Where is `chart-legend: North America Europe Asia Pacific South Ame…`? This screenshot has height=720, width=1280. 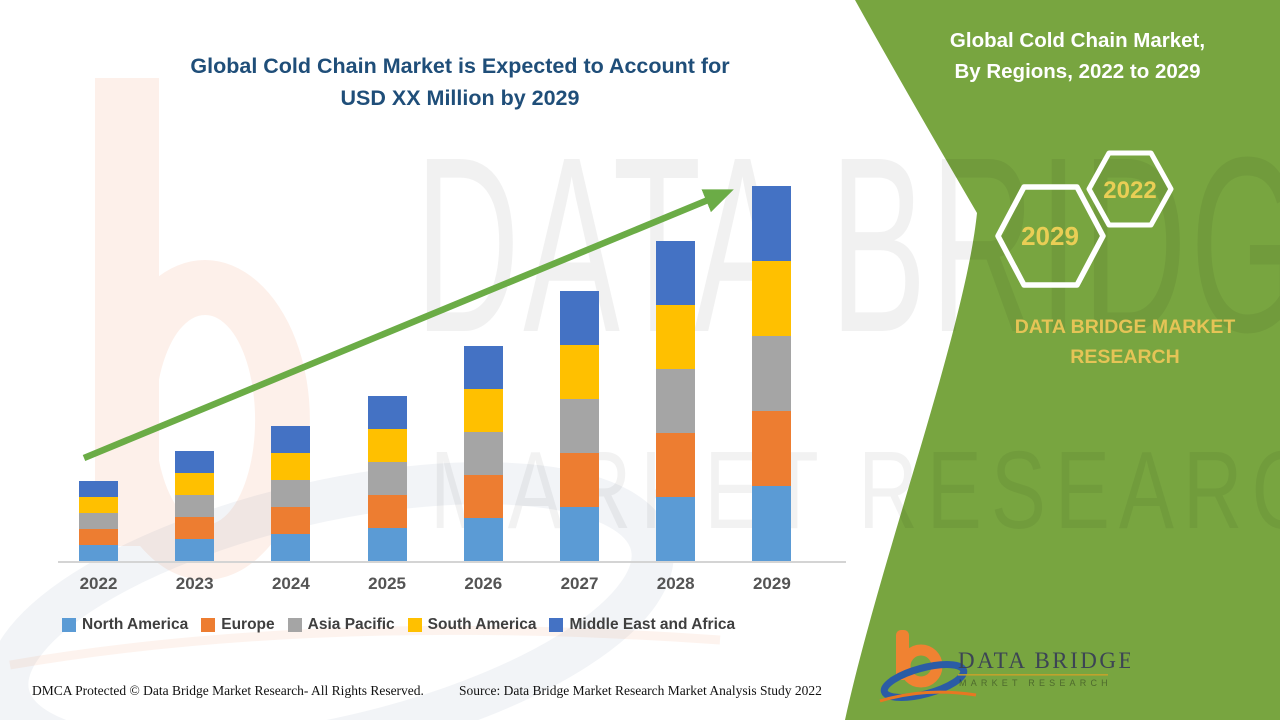
chart-legend: North America Europe Asia Pacific South Ame… is located at coordinates (398, 625).